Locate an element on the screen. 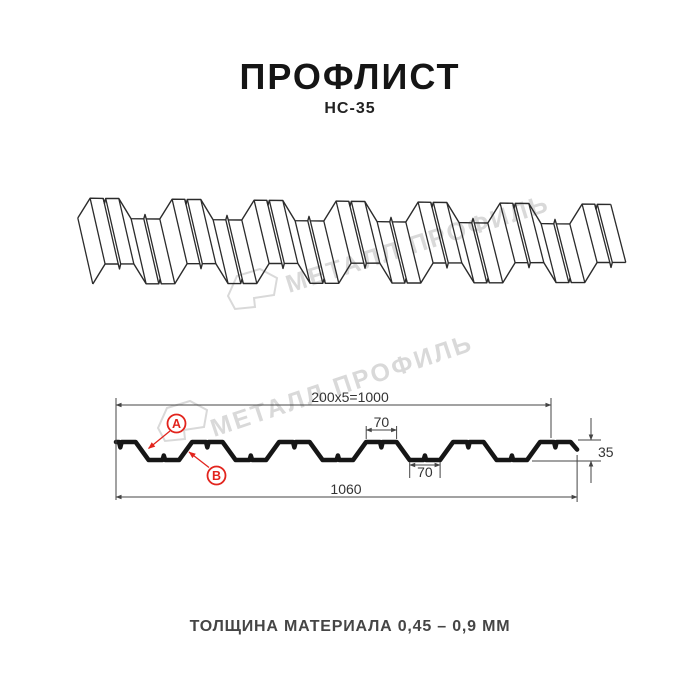  dim-label-height: 35 is located at coordinates (606, 452).